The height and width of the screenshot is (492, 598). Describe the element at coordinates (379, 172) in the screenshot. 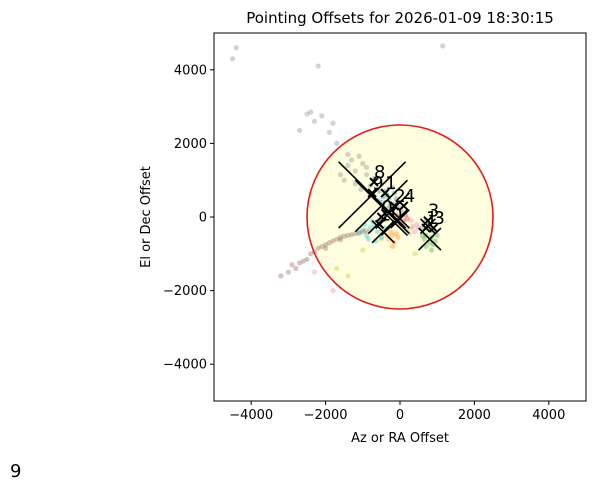

I see `centroid-label-0: 8` at that location.